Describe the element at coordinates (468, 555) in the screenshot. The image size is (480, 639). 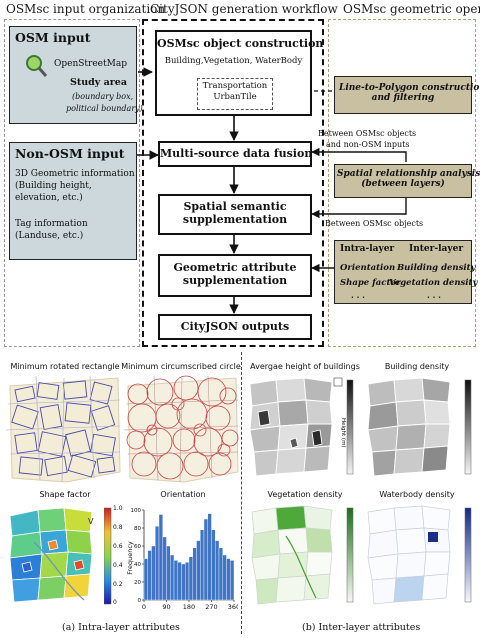
I see `colorbar-waterbody-density` at that location.